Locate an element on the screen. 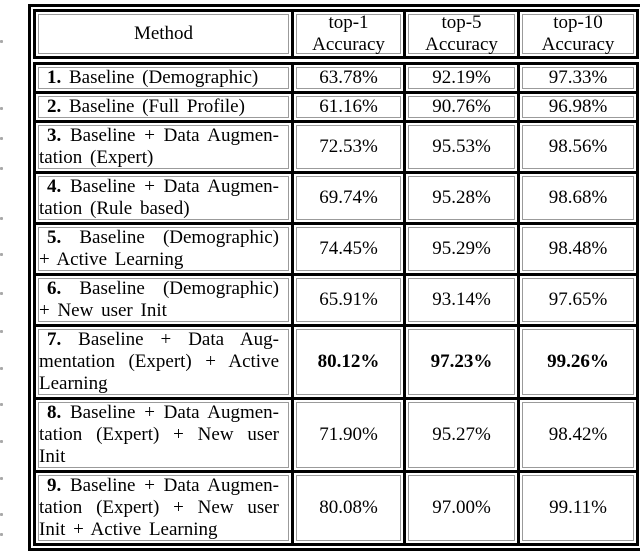 The height and width of the screenshot is (551, 640). top1-accuracy-cell: 80.08% is located at coordinates (348, 508).